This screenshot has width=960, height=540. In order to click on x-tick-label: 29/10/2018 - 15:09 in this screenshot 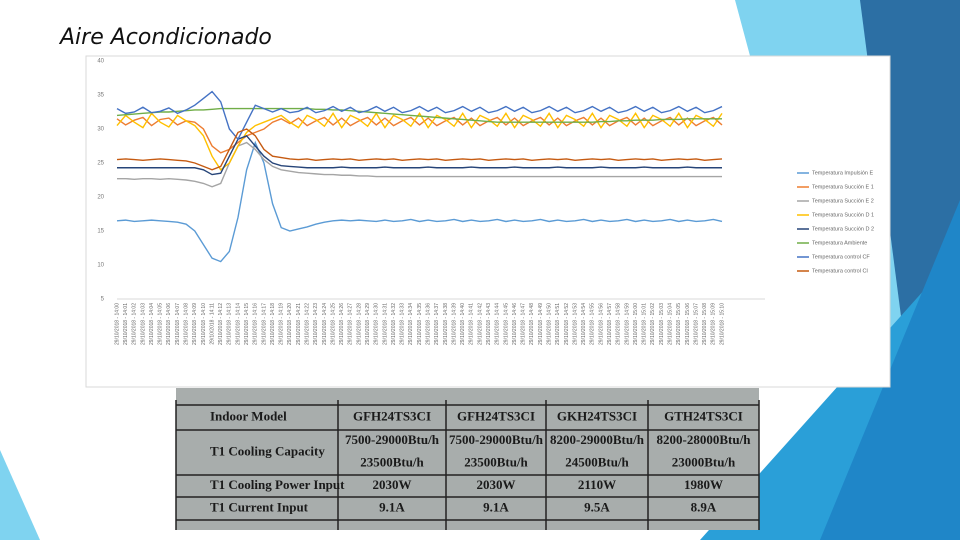, I will do `click(714, 324)`.